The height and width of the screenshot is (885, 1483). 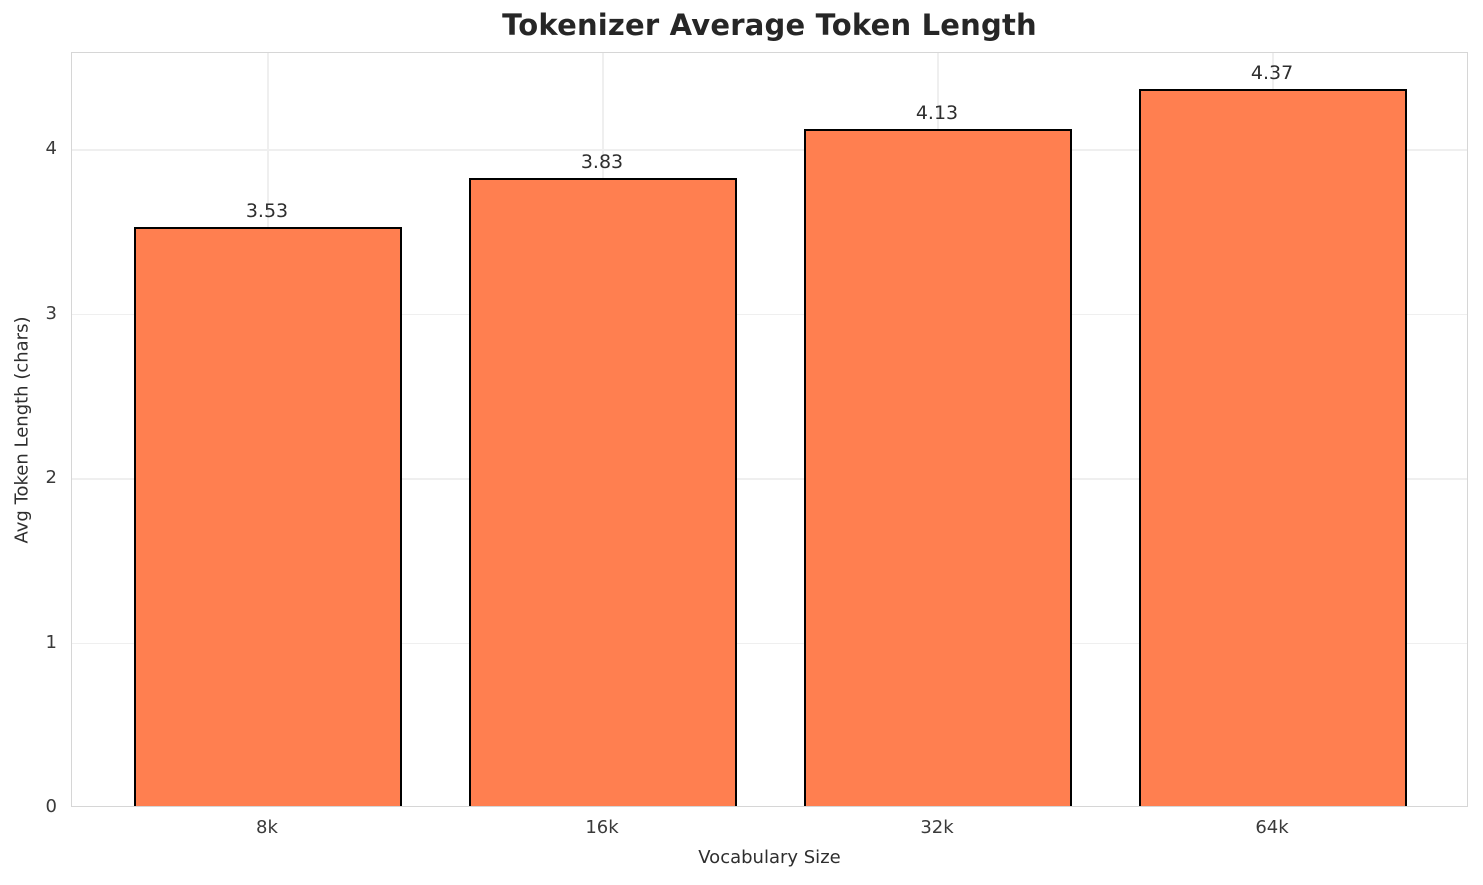 What do you see at coordinates (51, 313) in the screenshot?
I see `y-tick-label: 3` at bounding box center [51, 313].